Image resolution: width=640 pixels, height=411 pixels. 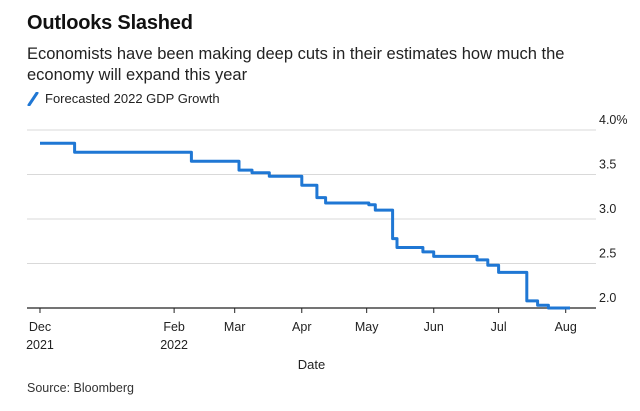 I want to click on legend-label: Forecasted 2022 GDP Growth, so click(x=132, y=98).